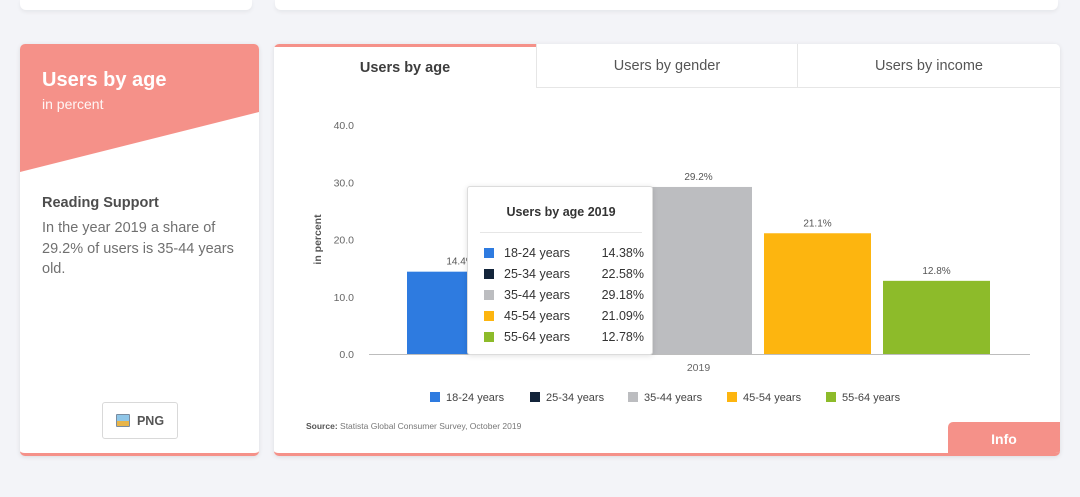 This screenshot has width=1080, height=497. I want to click on tab-users-by-income: Users by income, so click(928, 66).